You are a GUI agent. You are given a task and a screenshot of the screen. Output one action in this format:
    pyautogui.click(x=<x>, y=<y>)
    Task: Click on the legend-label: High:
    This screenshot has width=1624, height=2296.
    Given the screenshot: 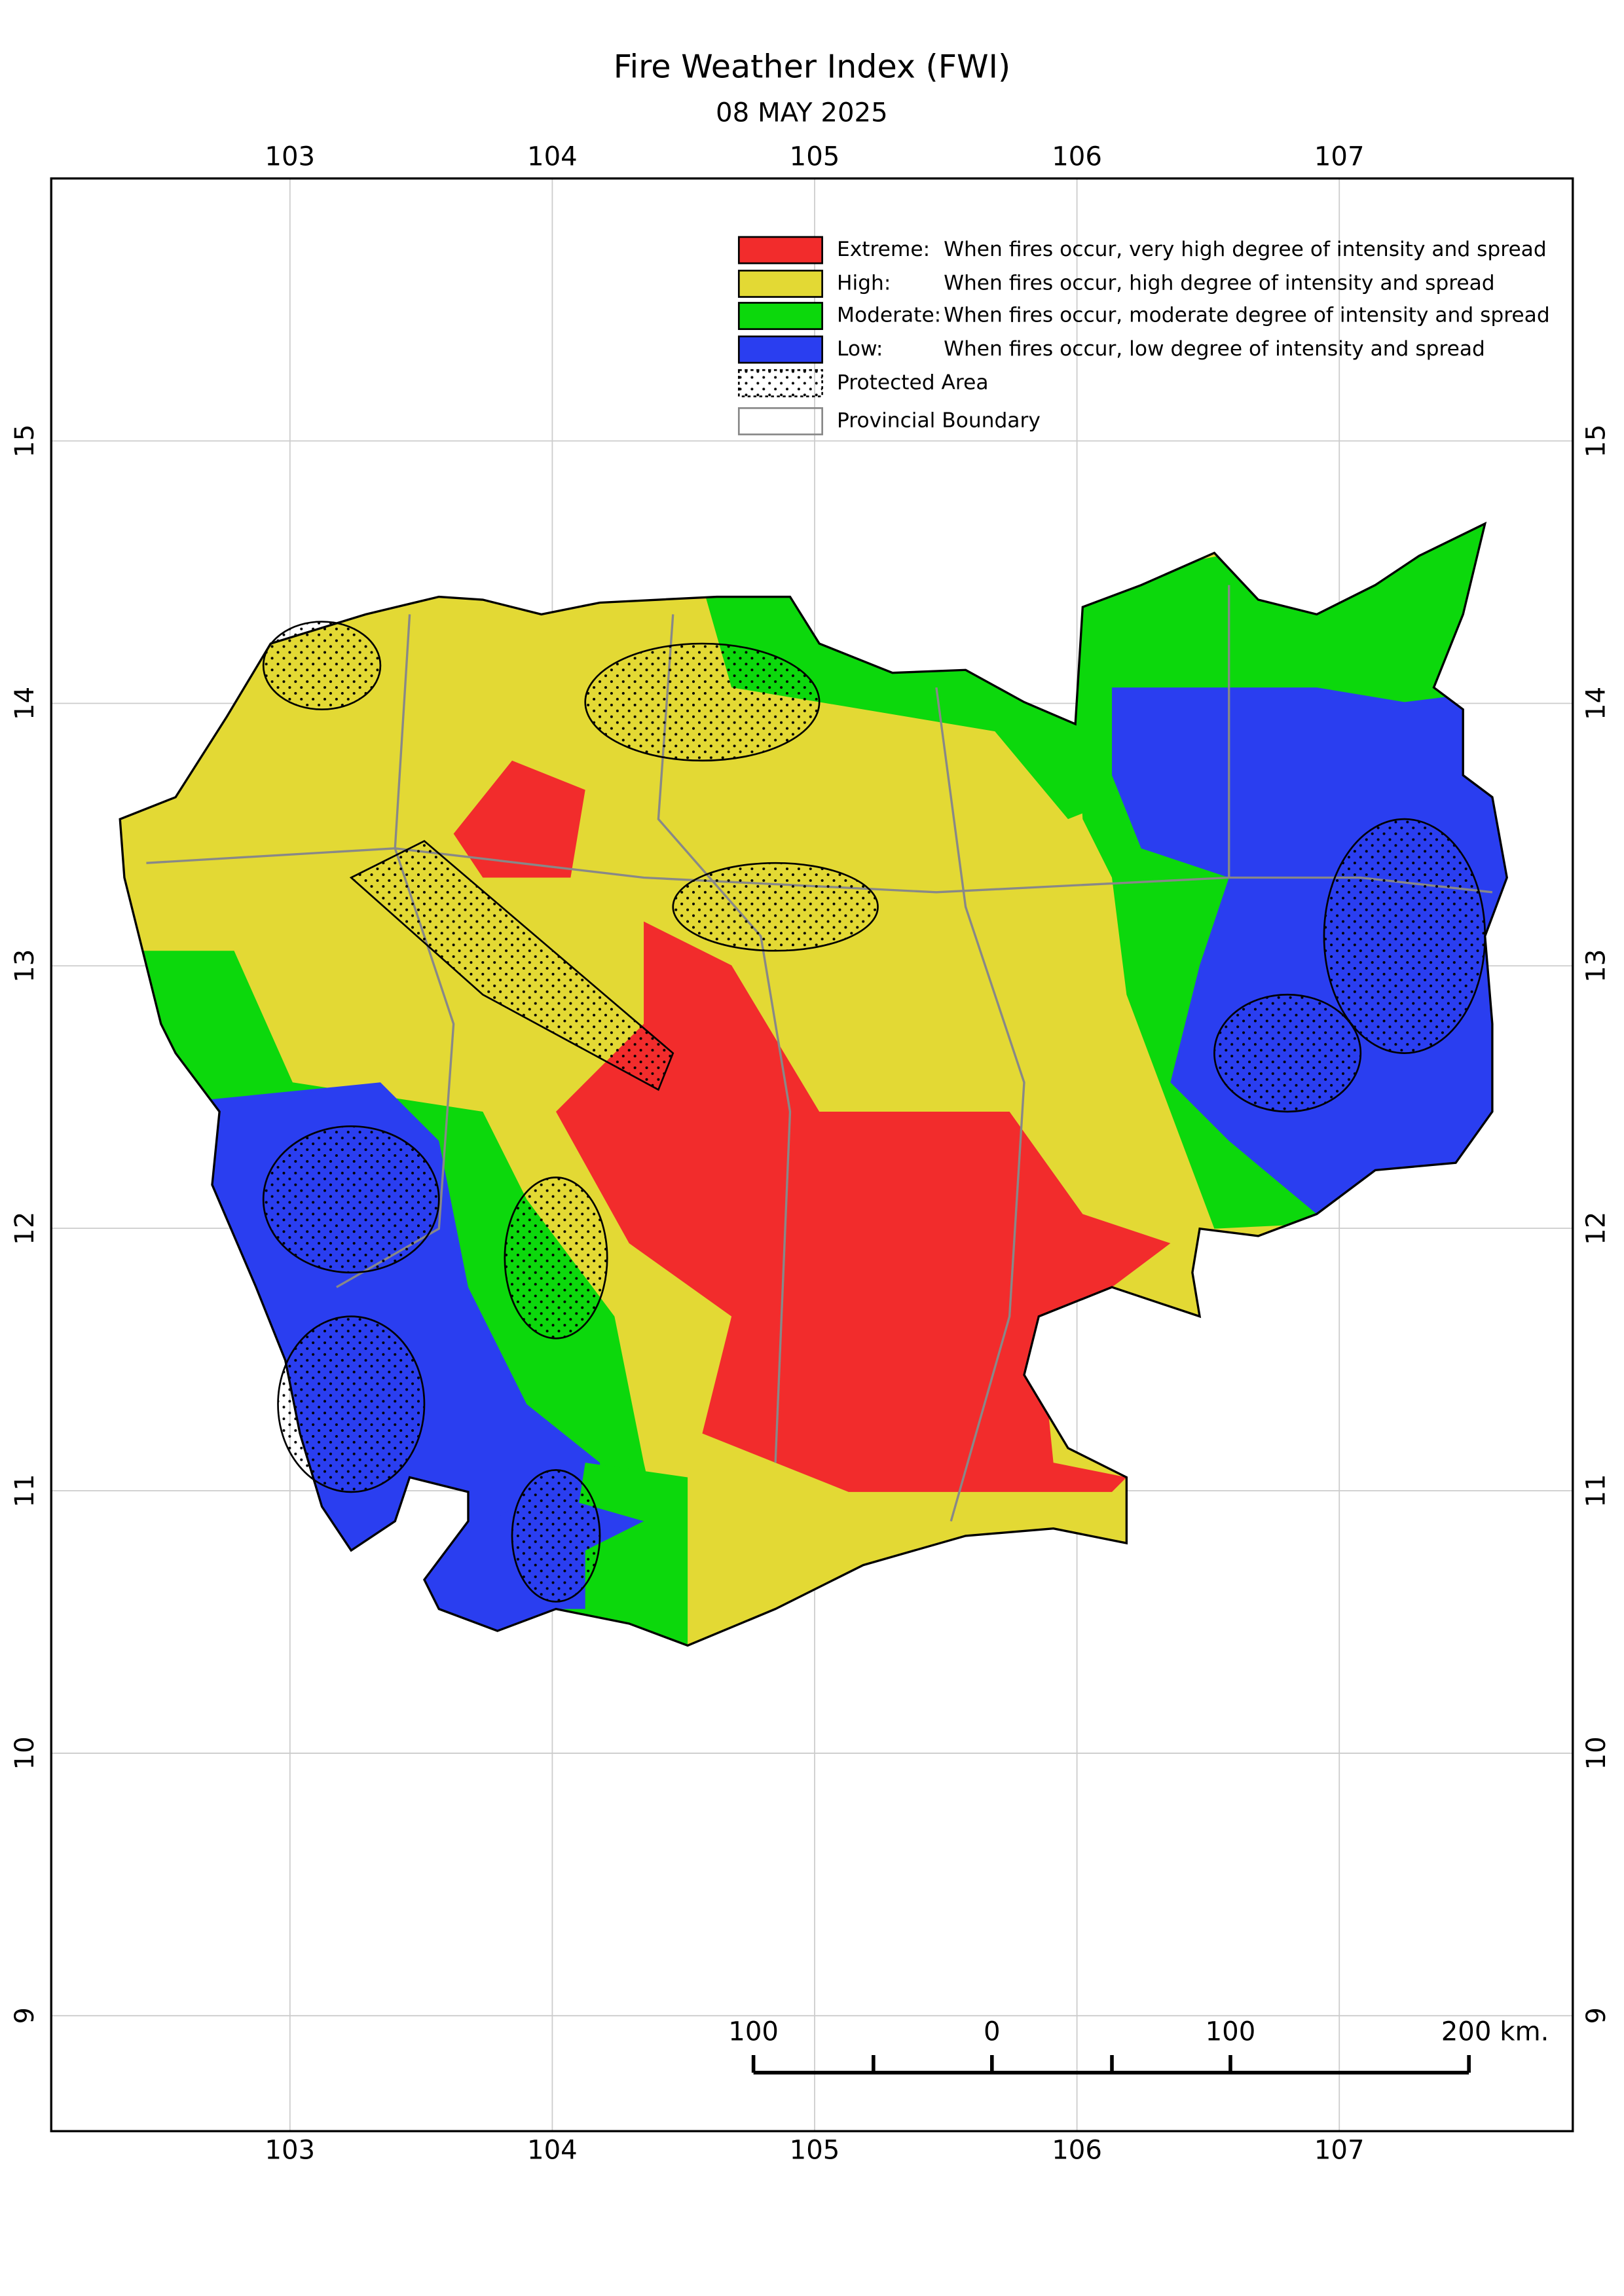 What is the action you would take?
    pyautogui.click(x=864, y=283)
    